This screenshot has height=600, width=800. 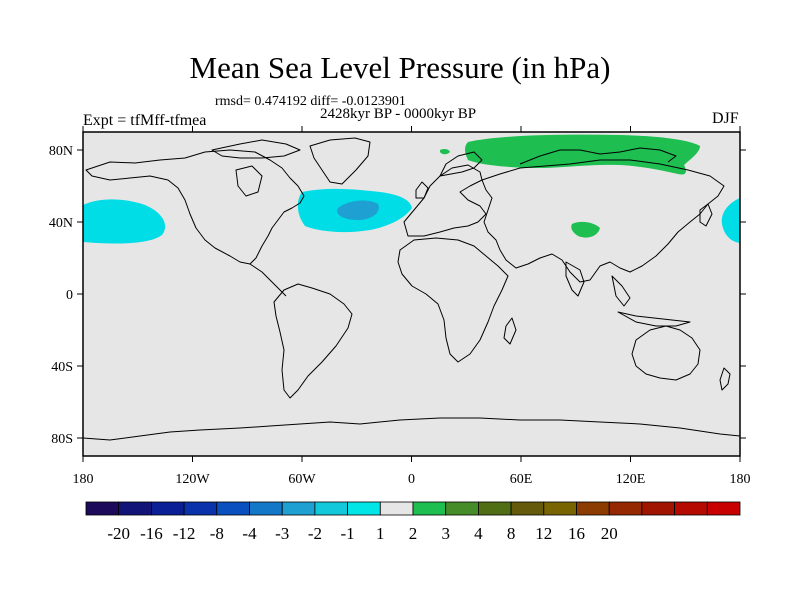 I want to click on colorbar-label: 8, so click(x=511, y=533).